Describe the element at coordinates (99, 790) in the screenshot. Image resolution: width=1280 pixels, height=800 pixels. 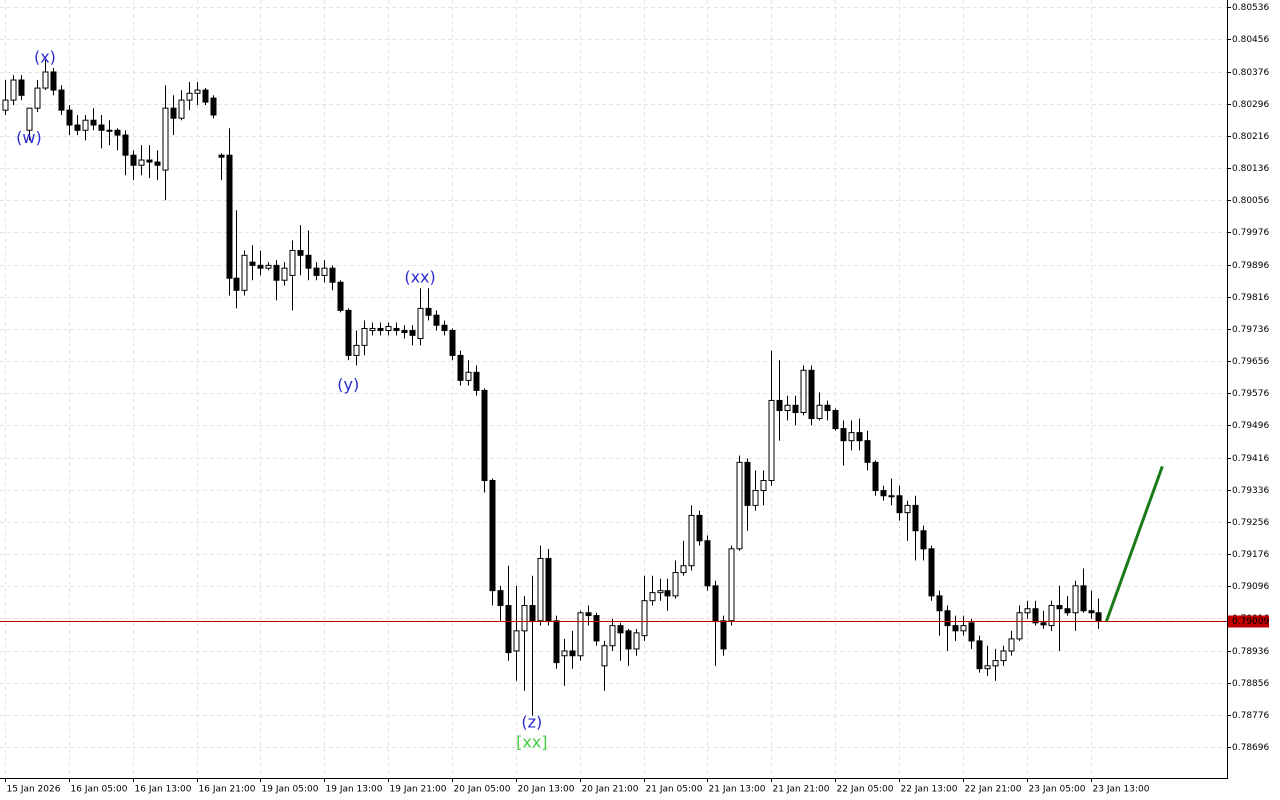
I see `x-tick-label: 16 Jan 05:00` at that location.